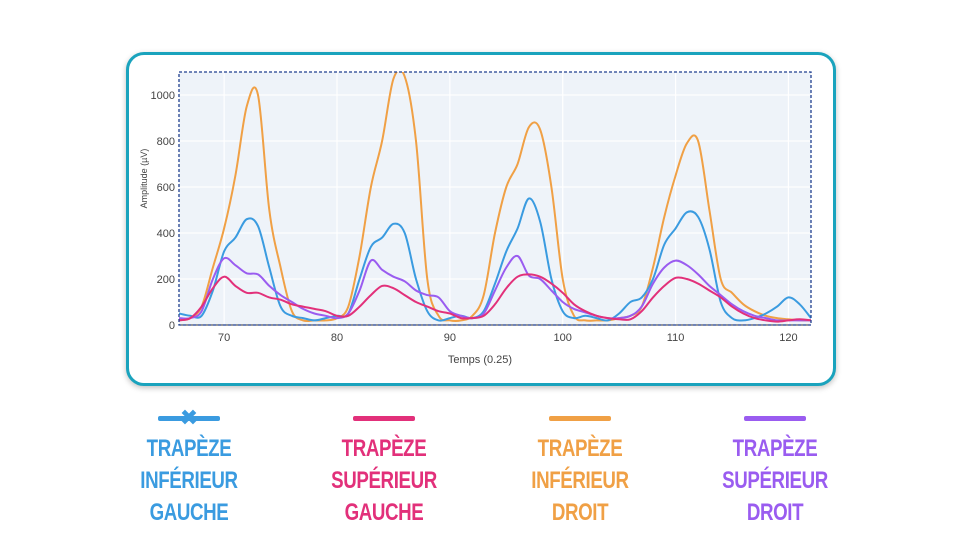 This screenshot has width=960, height=540. I want to click on y-axis-title: Amplitude (µV), so click(144, 179).